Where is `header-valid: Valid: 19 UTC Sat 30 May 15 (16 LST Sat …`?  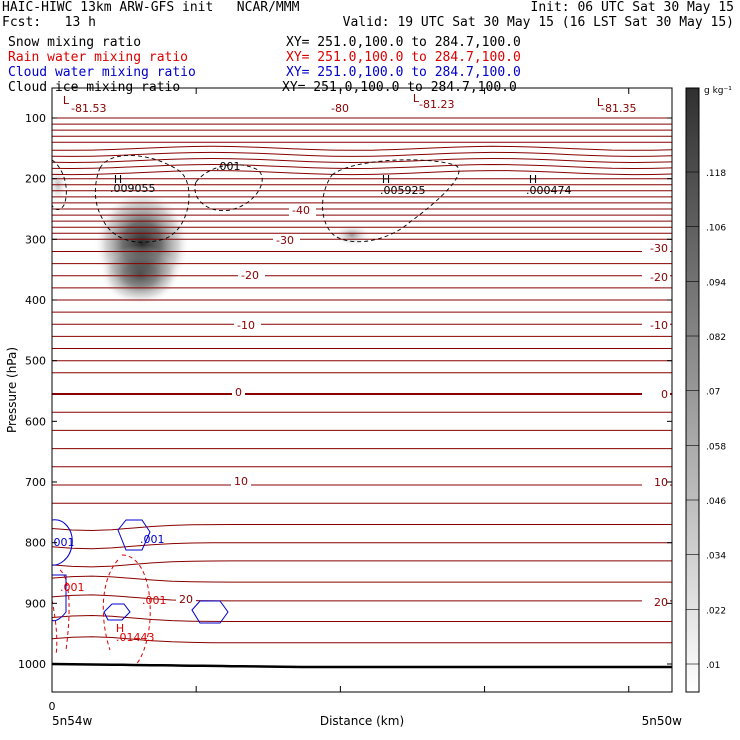 header-valid: Valid: 19 UTC Sat 30 May 15 (16 LST Sat … is located at coordinates (538, 22).